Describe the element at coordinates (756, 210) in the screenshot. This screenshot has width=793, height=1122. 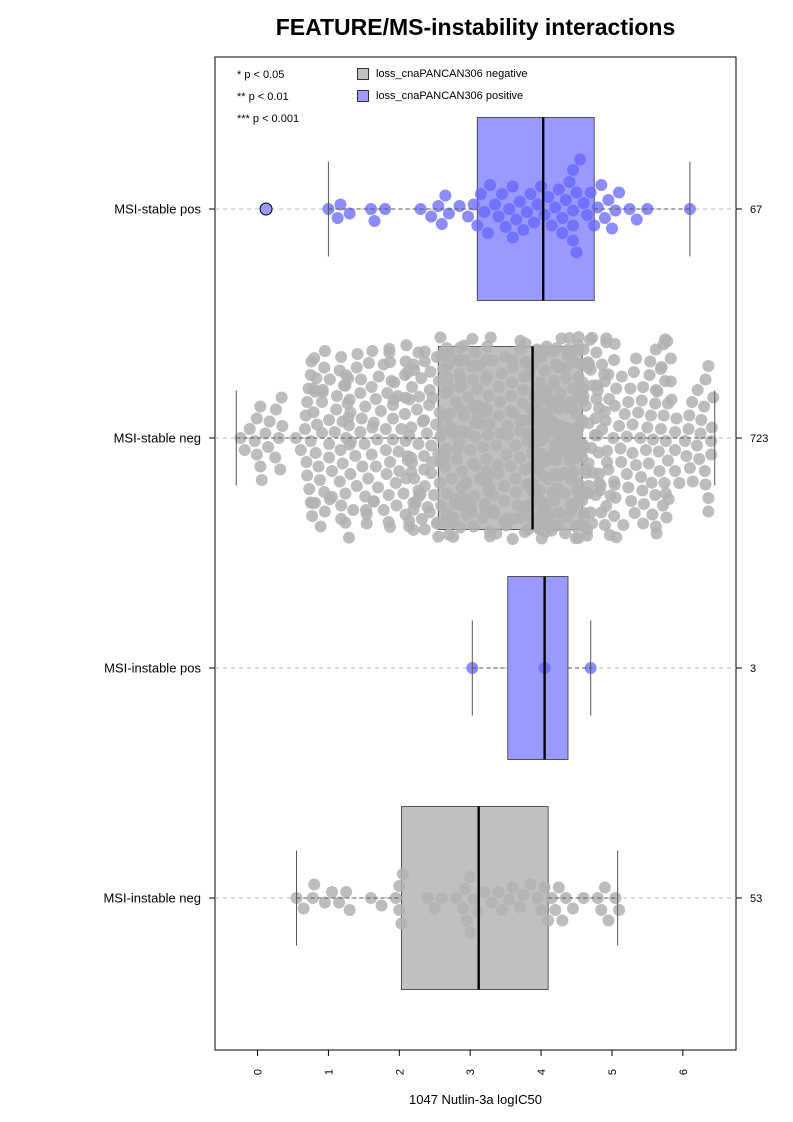
I see `group-count: 67` at that location.